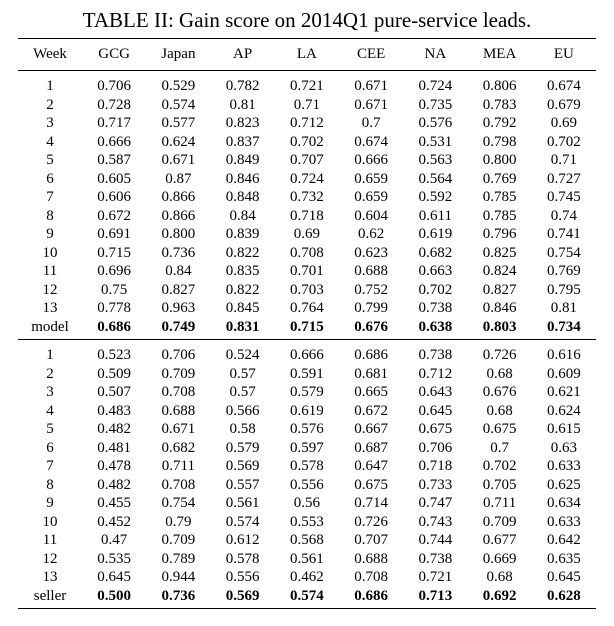 The height and width of the screenshot is (626, 614). I want to click on week-cell: 7, so click(50, 197).